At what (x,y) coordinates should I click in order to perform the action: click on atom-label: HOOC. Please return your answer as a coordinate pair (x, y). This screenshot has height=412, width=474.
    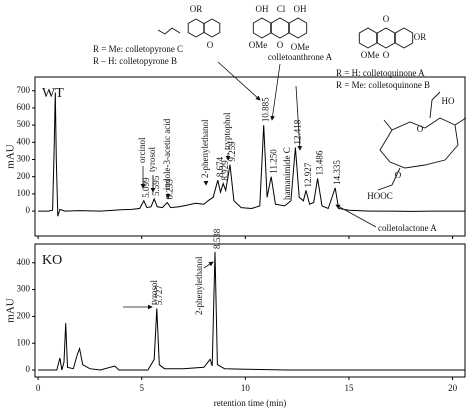
    Looking at the image, I should click on (380, 196).